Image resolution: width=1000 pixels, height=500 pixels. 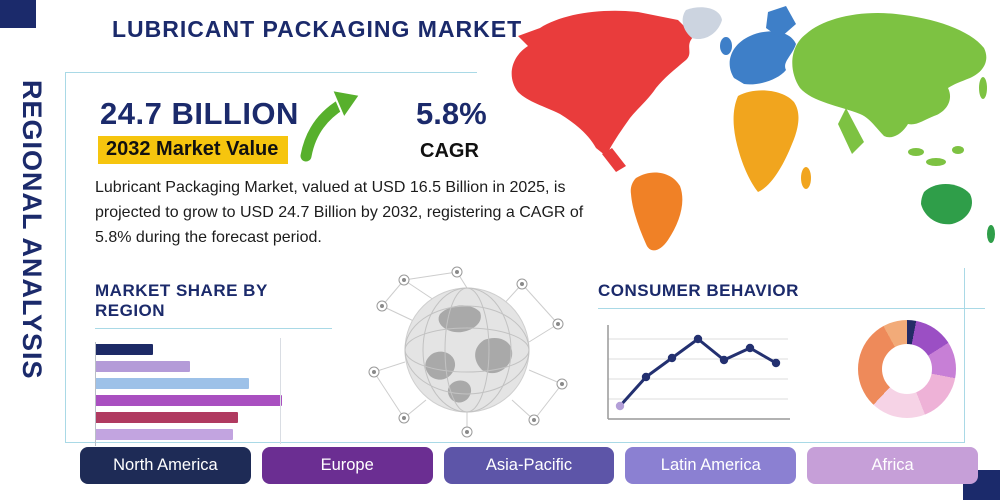 I want to click on panel-border-top, so click(x=271, y=72).